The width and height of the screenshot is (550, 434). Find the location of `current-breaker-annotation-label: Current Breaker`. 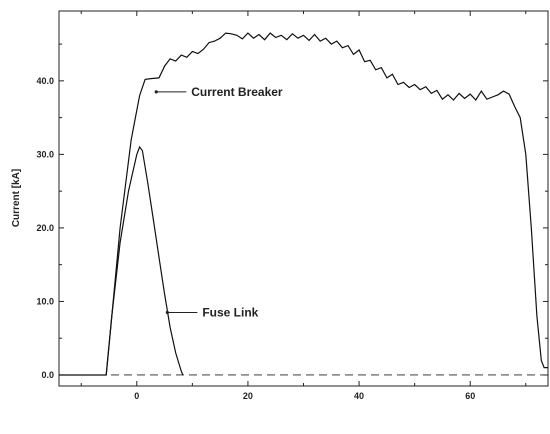

current-breaker-annotation-label: Current Breaker is located at coordinates (237, 92).